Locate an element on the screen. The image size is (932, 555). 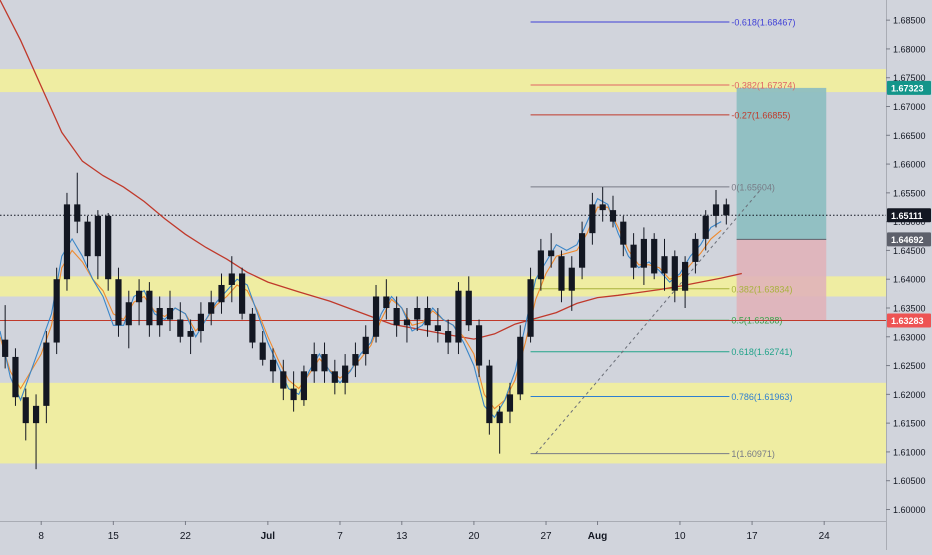
y-axis-tick-label: 1.68500 is located at coordinates (909, 21).